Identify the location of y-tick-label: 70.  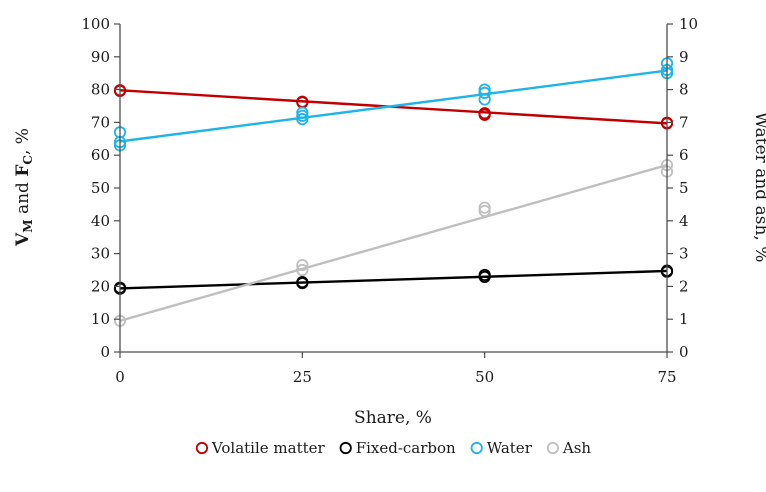
(100, 122).